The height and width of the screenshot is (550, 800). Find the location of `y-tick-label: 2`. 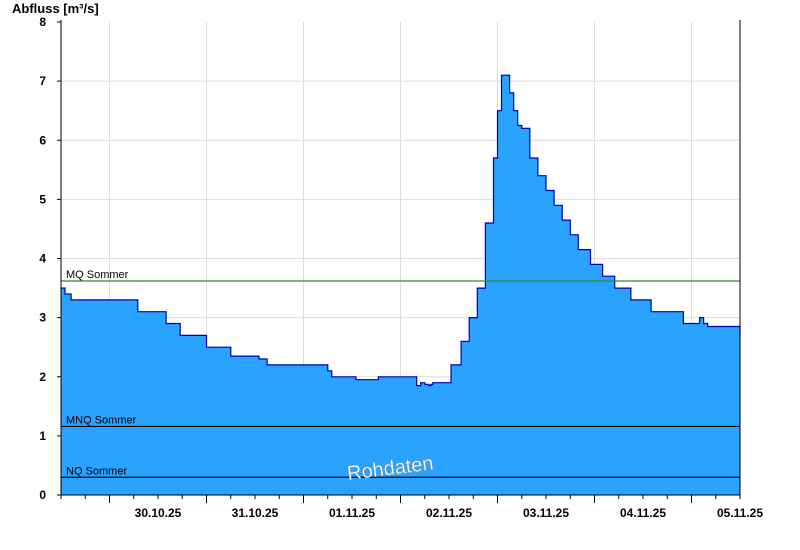

y-tick-label: 2 is located at coordinates (42, 377).